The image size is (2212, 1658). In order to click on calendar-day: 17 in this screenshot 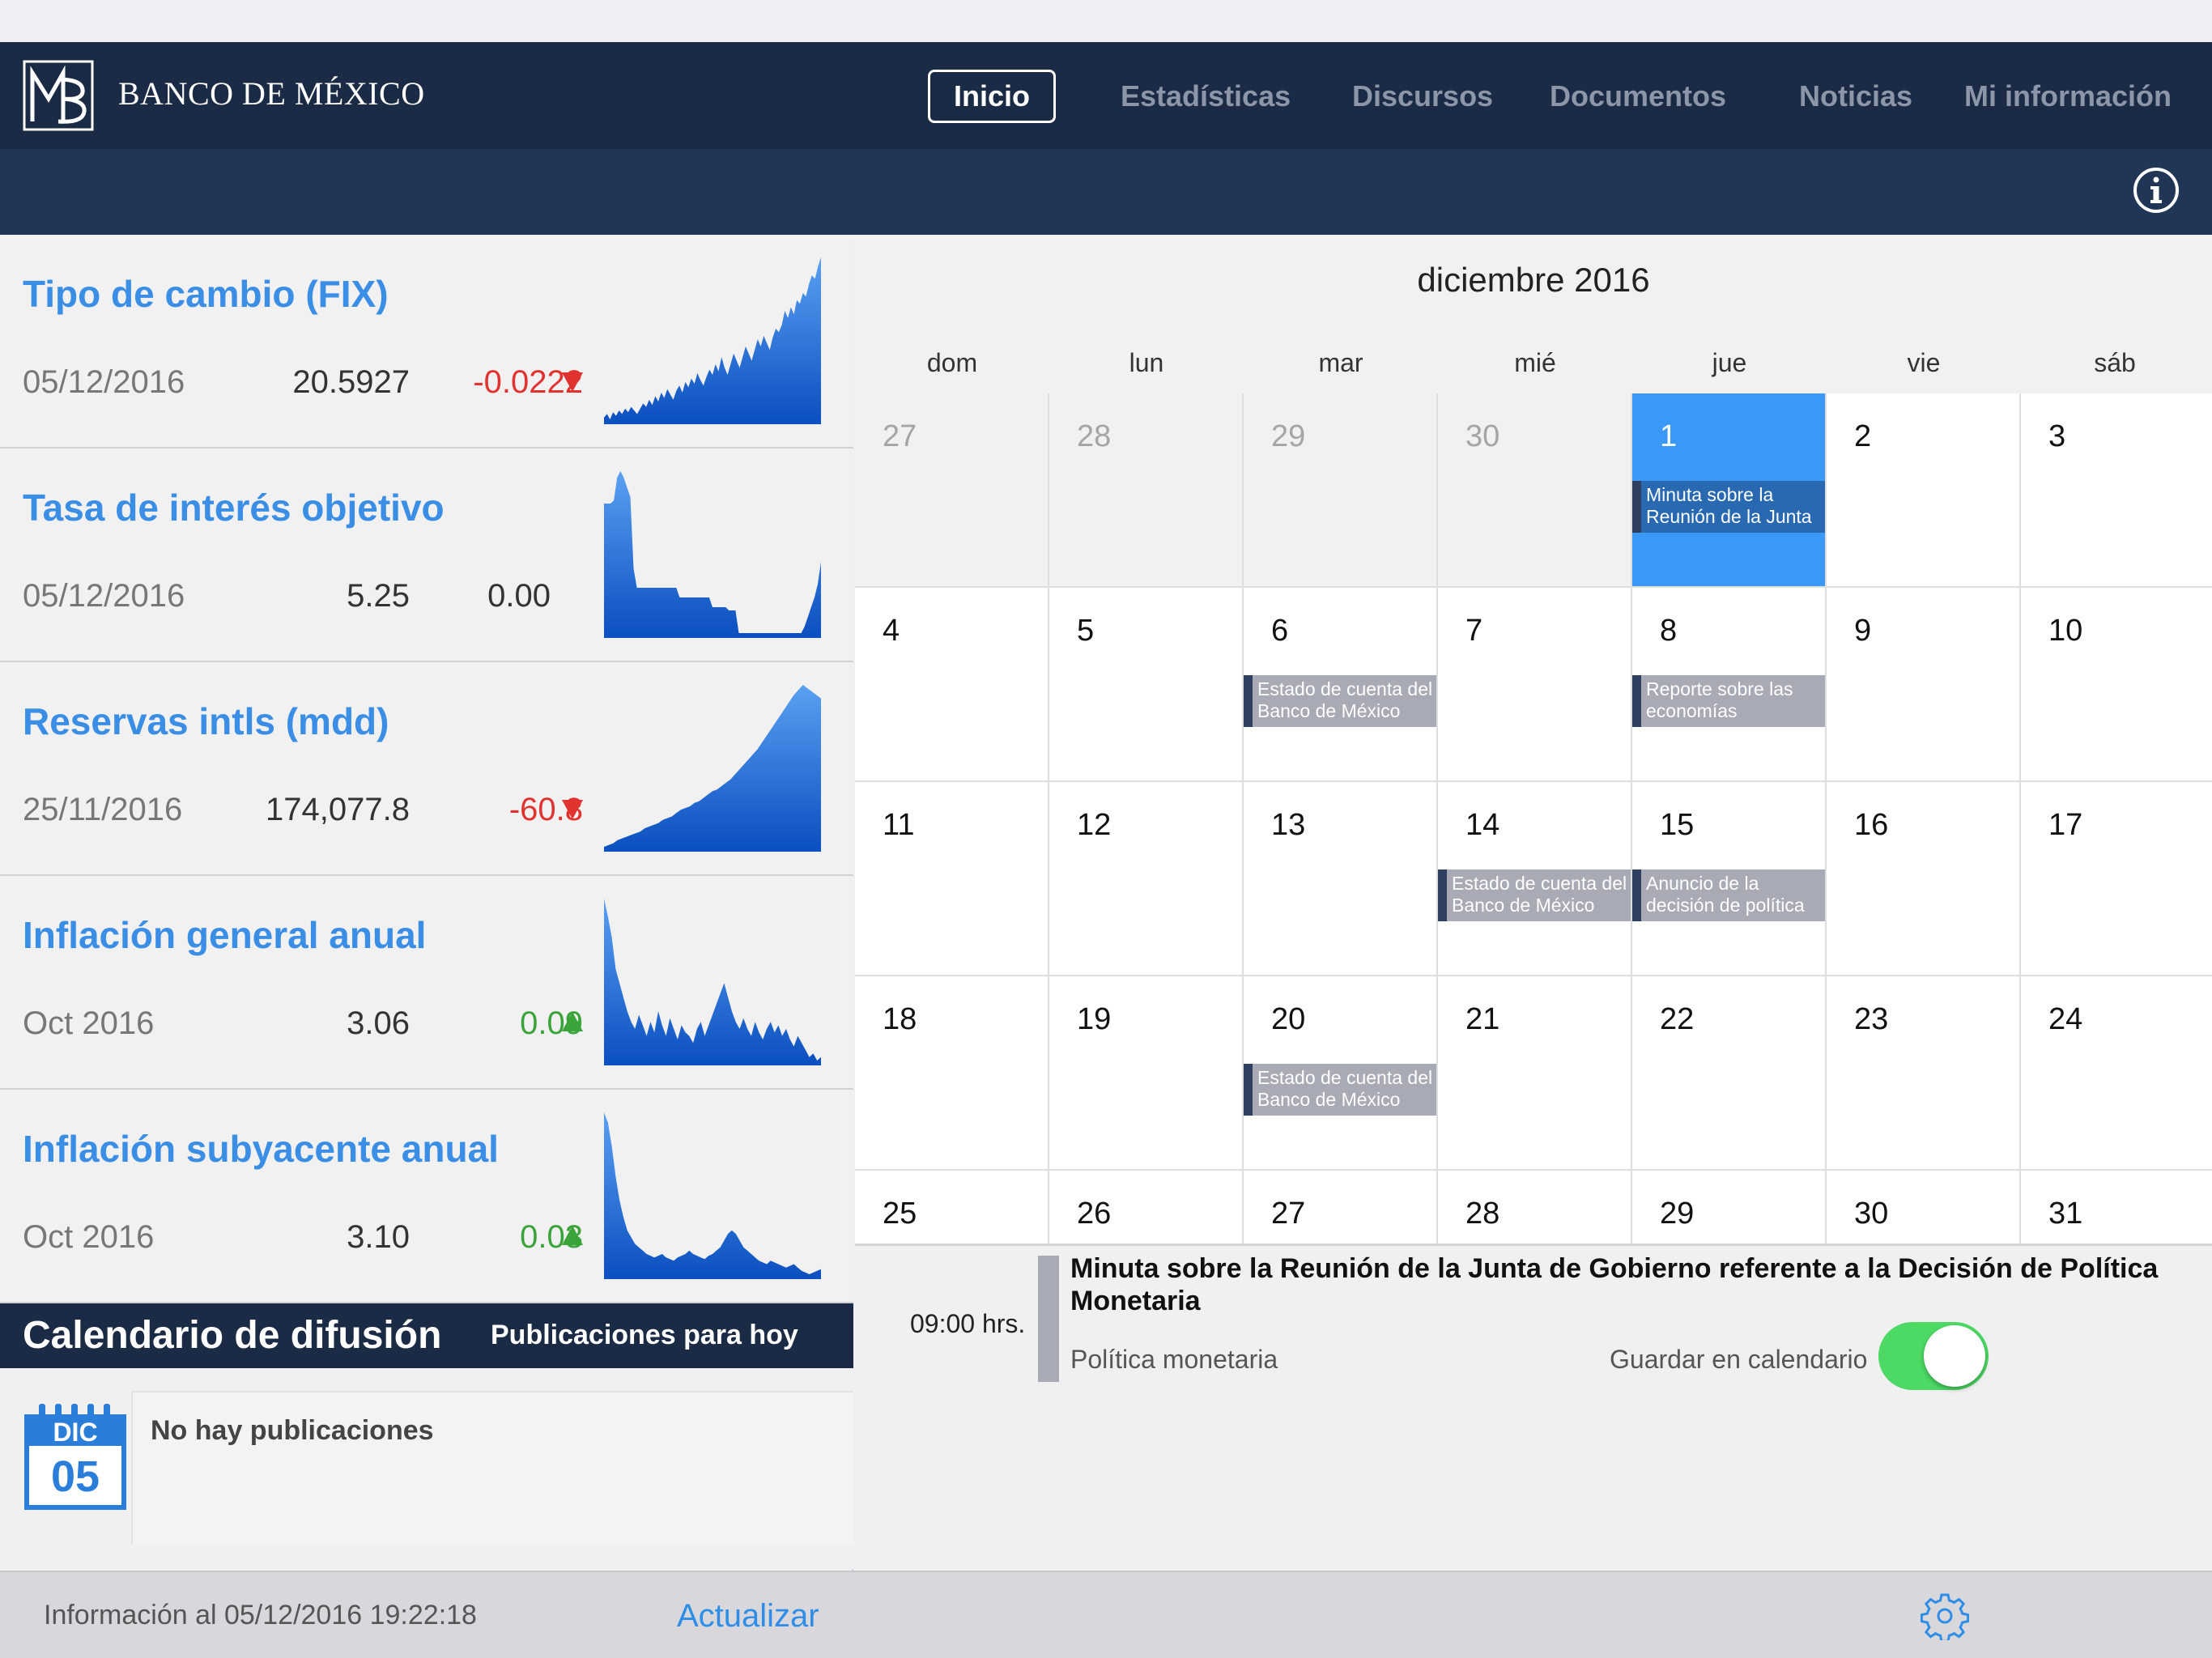, I will do `click(2116, 879)`.